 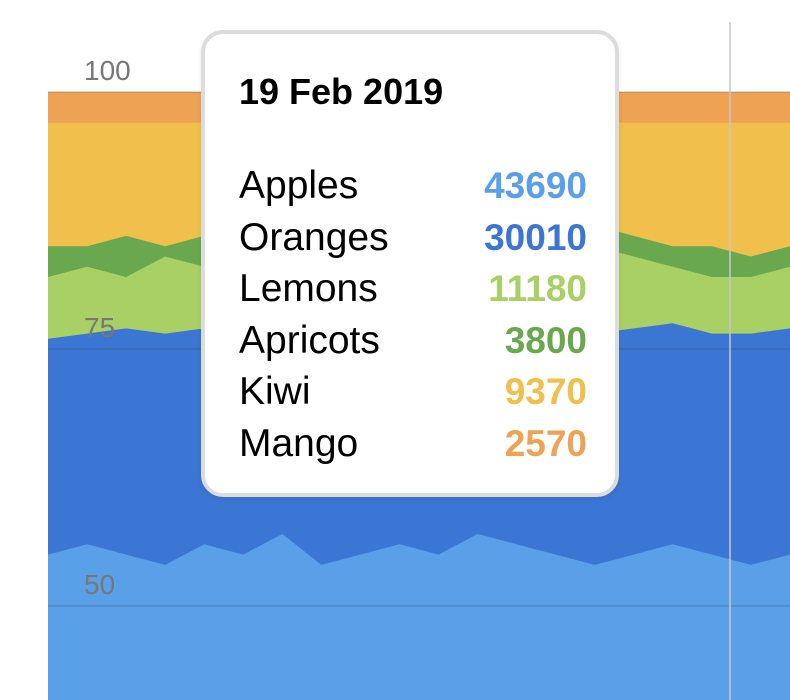 What do you see at coordinates (545, 443) in the screenshot?
I see `series-value: 2570` at bounding box center [545, 443].